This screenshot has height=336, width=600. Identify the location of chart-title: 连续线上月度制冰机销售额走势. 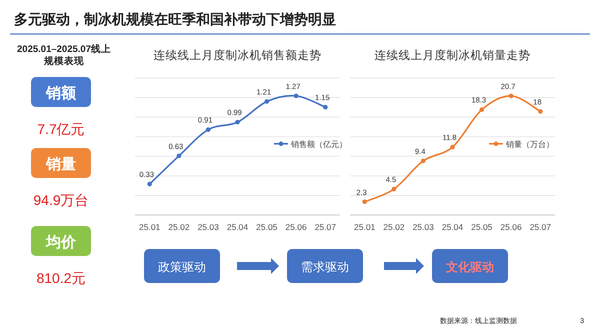
(238, 55).